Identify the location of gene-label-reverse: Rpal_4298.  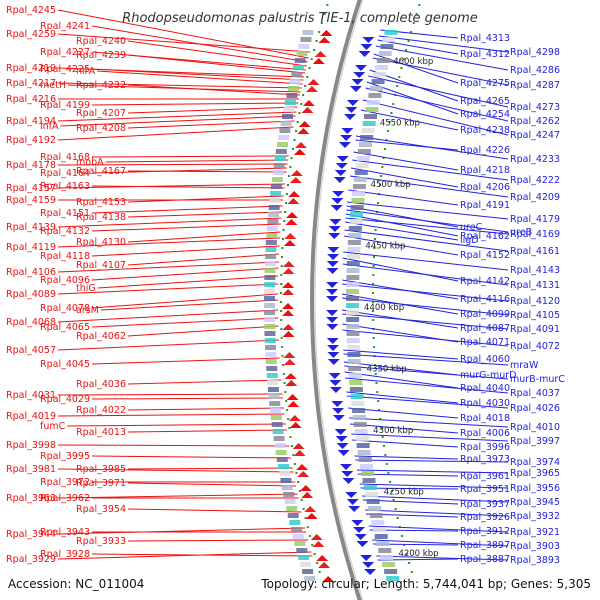
(535, 52).